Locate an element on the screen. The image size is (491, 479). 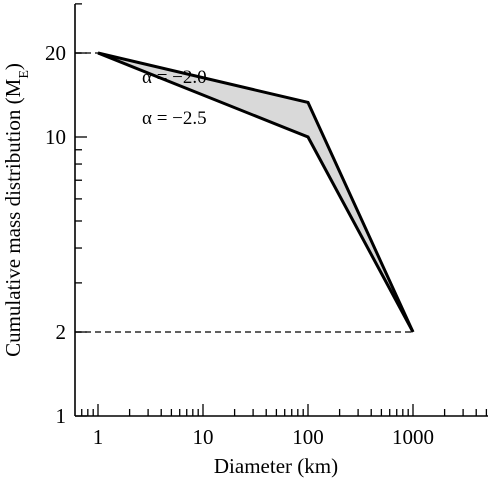
y-tick-label: 10 is located at coordinates (55, 137).